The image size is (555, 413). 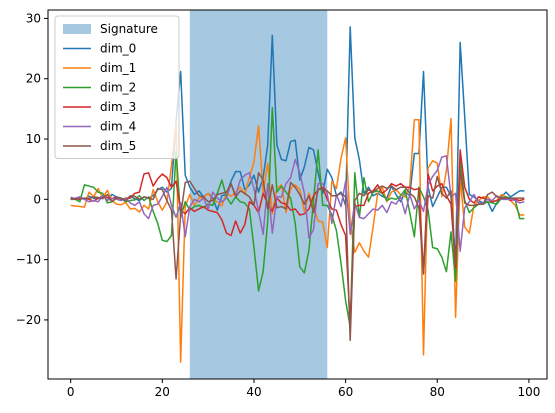 What do you see at coordinates (33, 18) in the screenshot?
I see `y-tick-label: 30` at bounding box center [33, 18].